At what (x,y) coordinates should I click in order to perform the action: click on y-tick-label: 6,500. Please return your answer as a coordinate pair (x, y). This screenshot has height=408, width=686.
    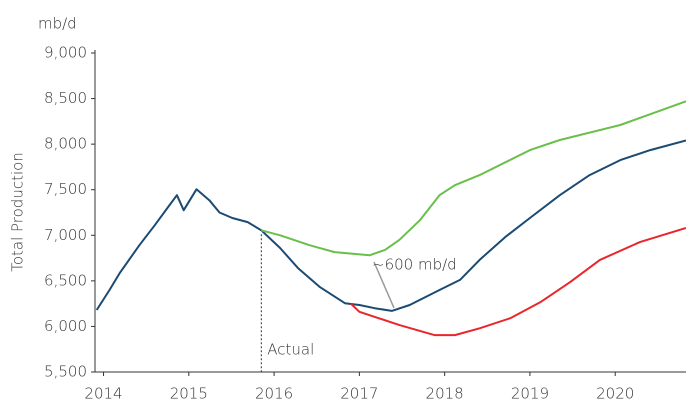
    Looking at the image, I should click on (65, 280).